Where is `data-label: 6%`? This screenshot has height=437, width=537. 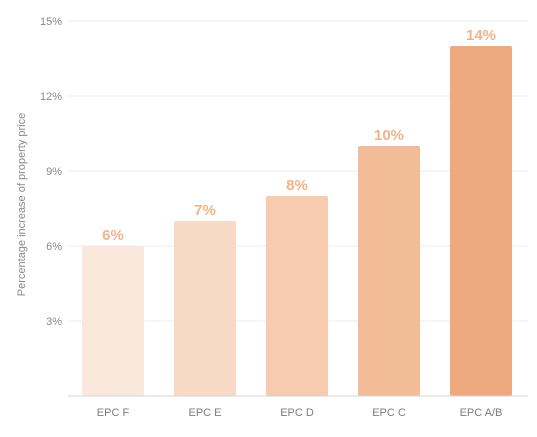
data-label: 6% is located at coordinates (113, 235).